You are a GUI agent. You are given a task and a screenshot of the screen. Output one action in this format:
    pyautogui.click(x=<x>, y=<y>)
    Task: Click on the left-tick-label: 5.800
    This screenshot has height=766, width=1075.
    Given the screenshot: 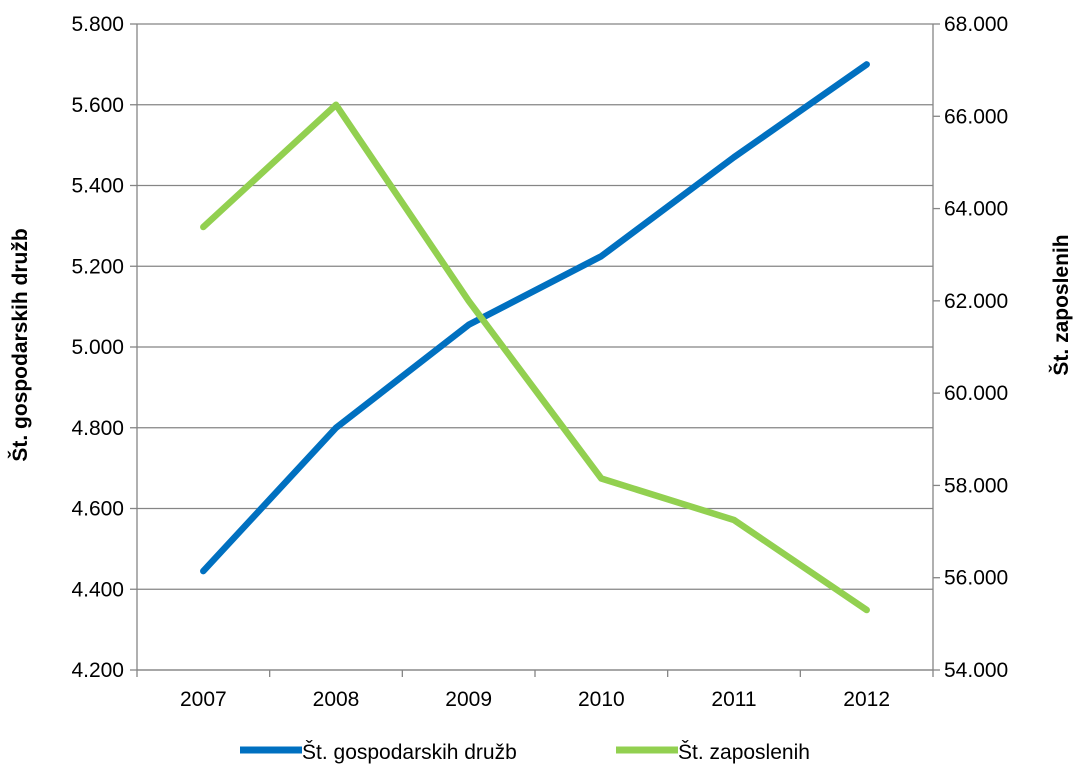 What is the action you would take?
    pyautogui.click(x=97, y=24)
    